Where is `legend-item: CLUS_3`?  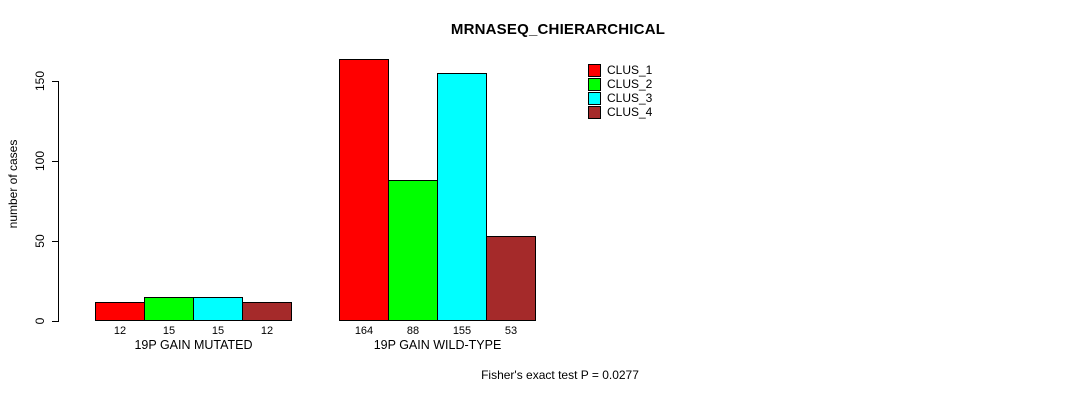
legend-item: CLUS_3 is located at coordinates (620, 98).